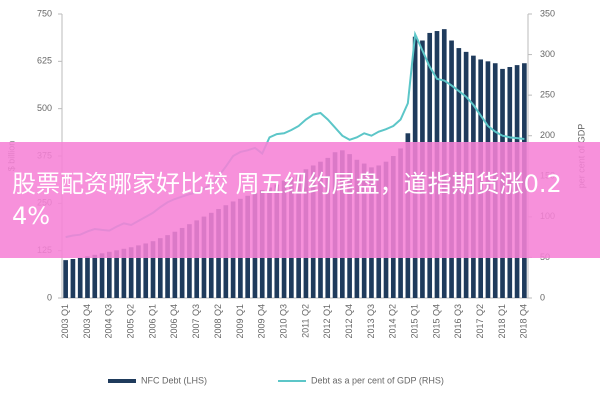 Image resolution: width=600 pixels, height=400 pixels. I want to click on banner-text: 股票配资哪家好比较 周五纽约尾盘，道指期货涨0.24%, so click(287, 200).